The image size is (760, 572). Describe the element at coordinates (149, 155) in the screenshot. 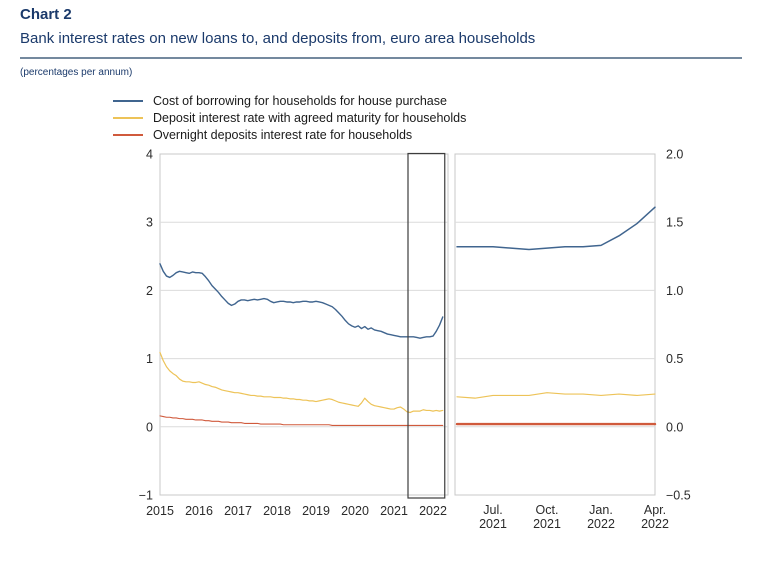

I see `y-tick-label: 4` at that location.